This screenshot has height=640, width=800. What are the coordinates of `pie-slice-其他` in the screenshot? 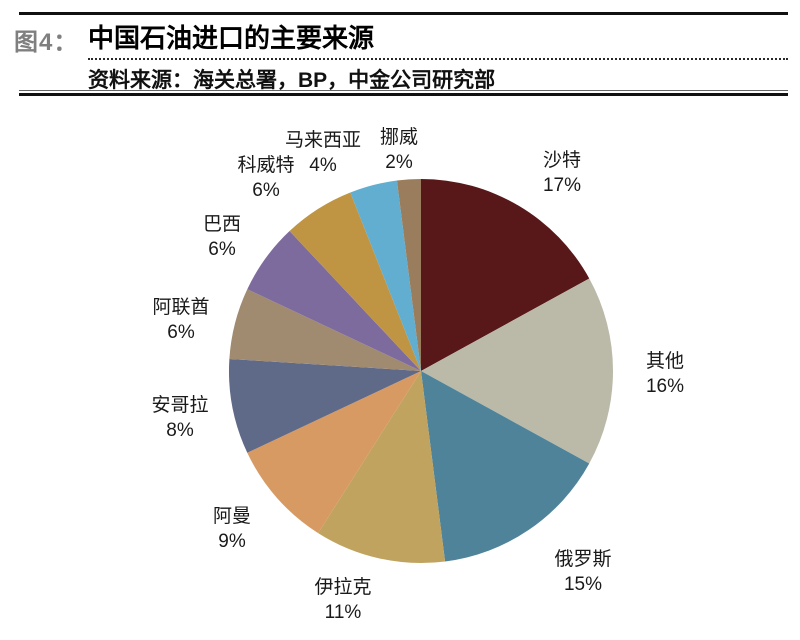 It's located at (517, 371).